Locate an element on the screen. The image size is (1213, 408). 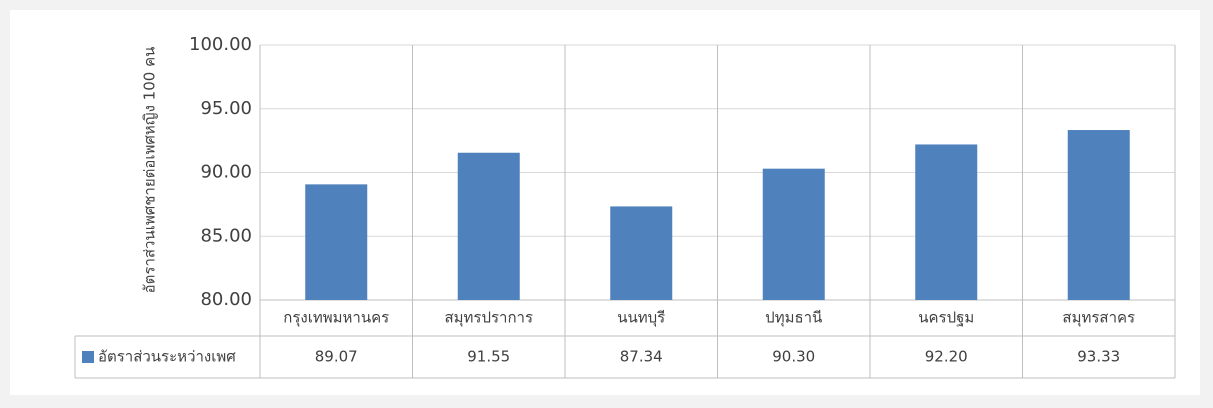
y-tick-label: 90.00 is located at coordinates (226, 172).